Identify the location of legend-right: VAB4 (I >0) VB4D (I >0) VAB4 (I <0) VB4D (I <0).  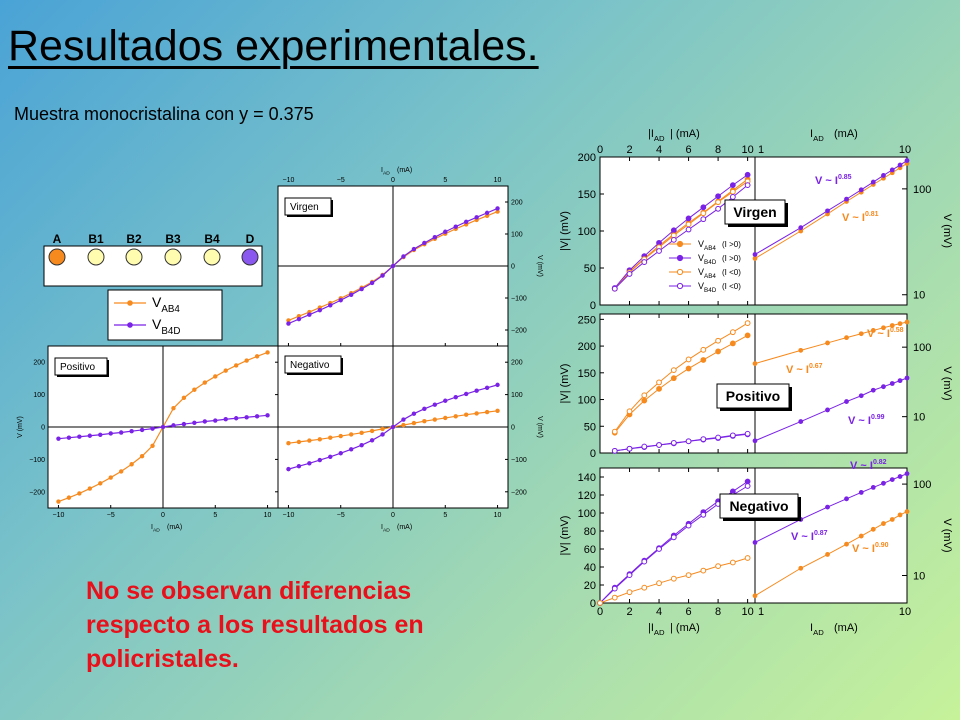
(705, 266).